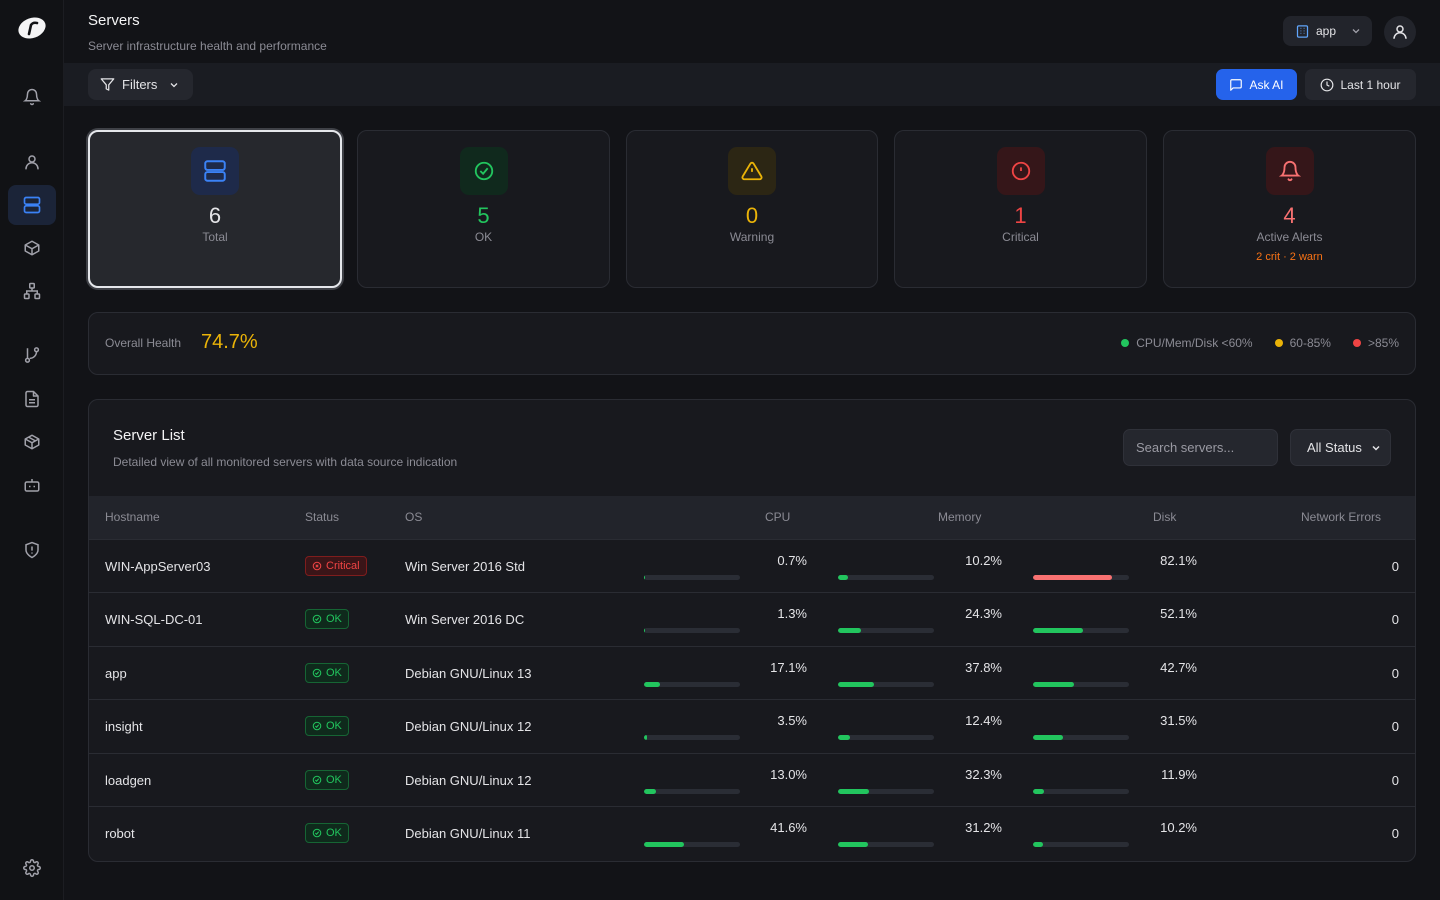 This screenshot has height=900, width=1440. Describe the element at coordinates (1260, 343) in the screenshot. I see `health-legend: CPU/Mem/Disk <60% 60-85% >85%` at that location.